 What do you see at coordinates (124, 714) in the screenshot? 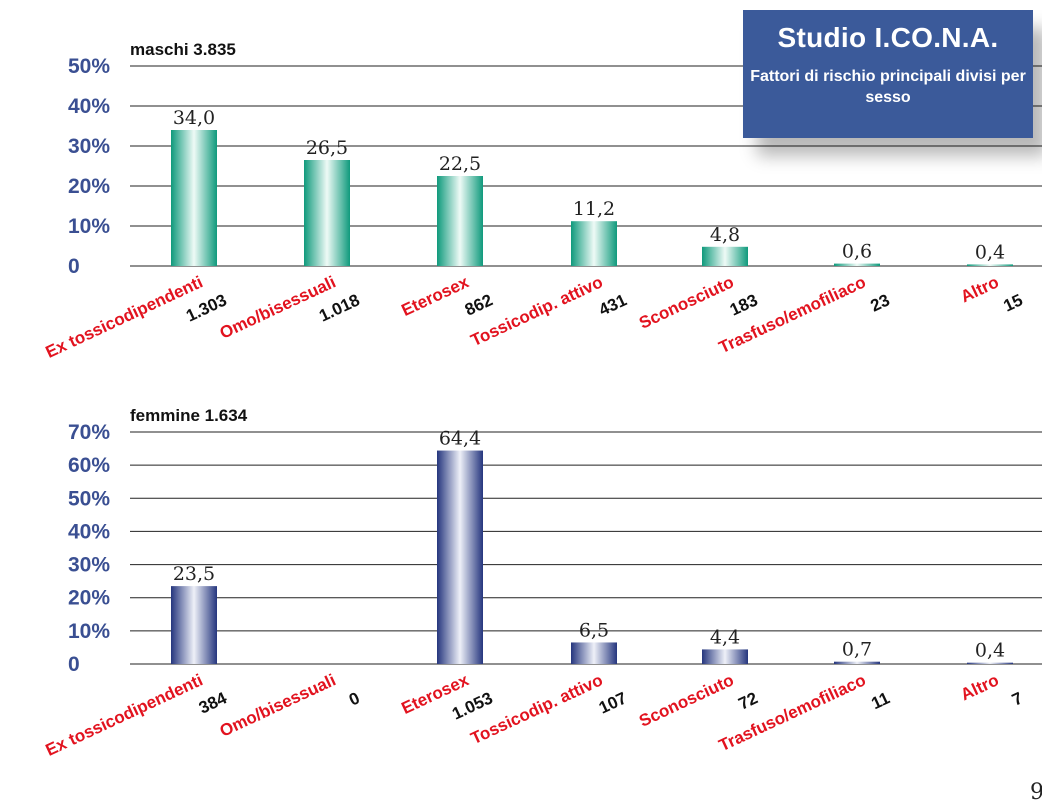
I see `female-category-label: Ex tossicodipendenti` at bounding box center [124, 714].